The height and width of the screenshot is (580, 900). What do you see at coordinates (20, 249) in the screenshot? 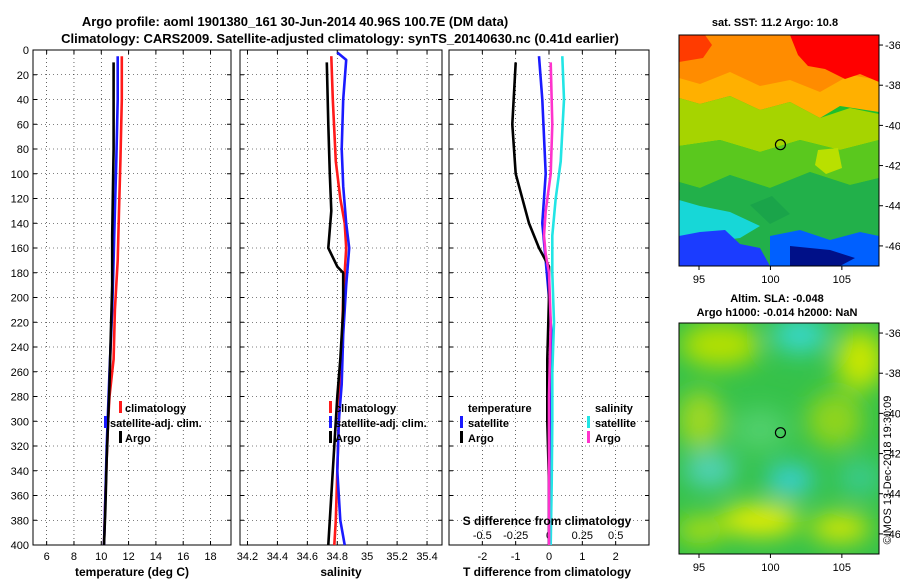
I see `y-tick-label: 160` at bounding box center [20, 249].